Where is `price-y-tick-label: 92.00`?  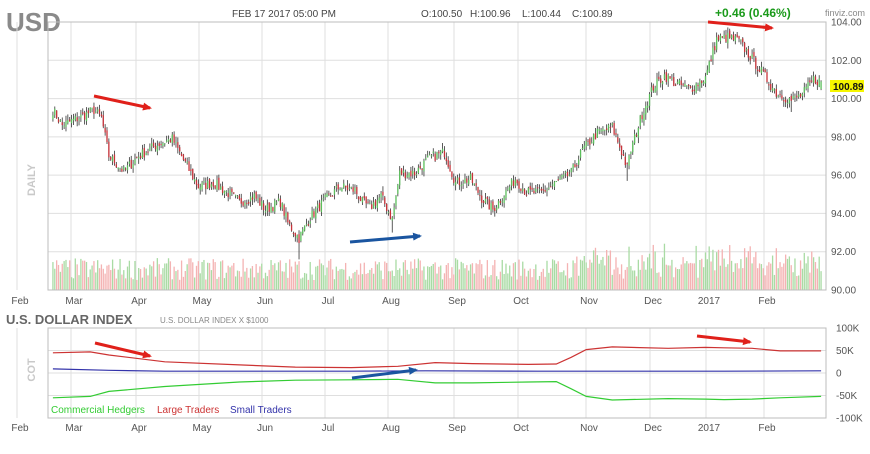 price-y-tick-label: 92.00 is located at coordinates (843, 252).